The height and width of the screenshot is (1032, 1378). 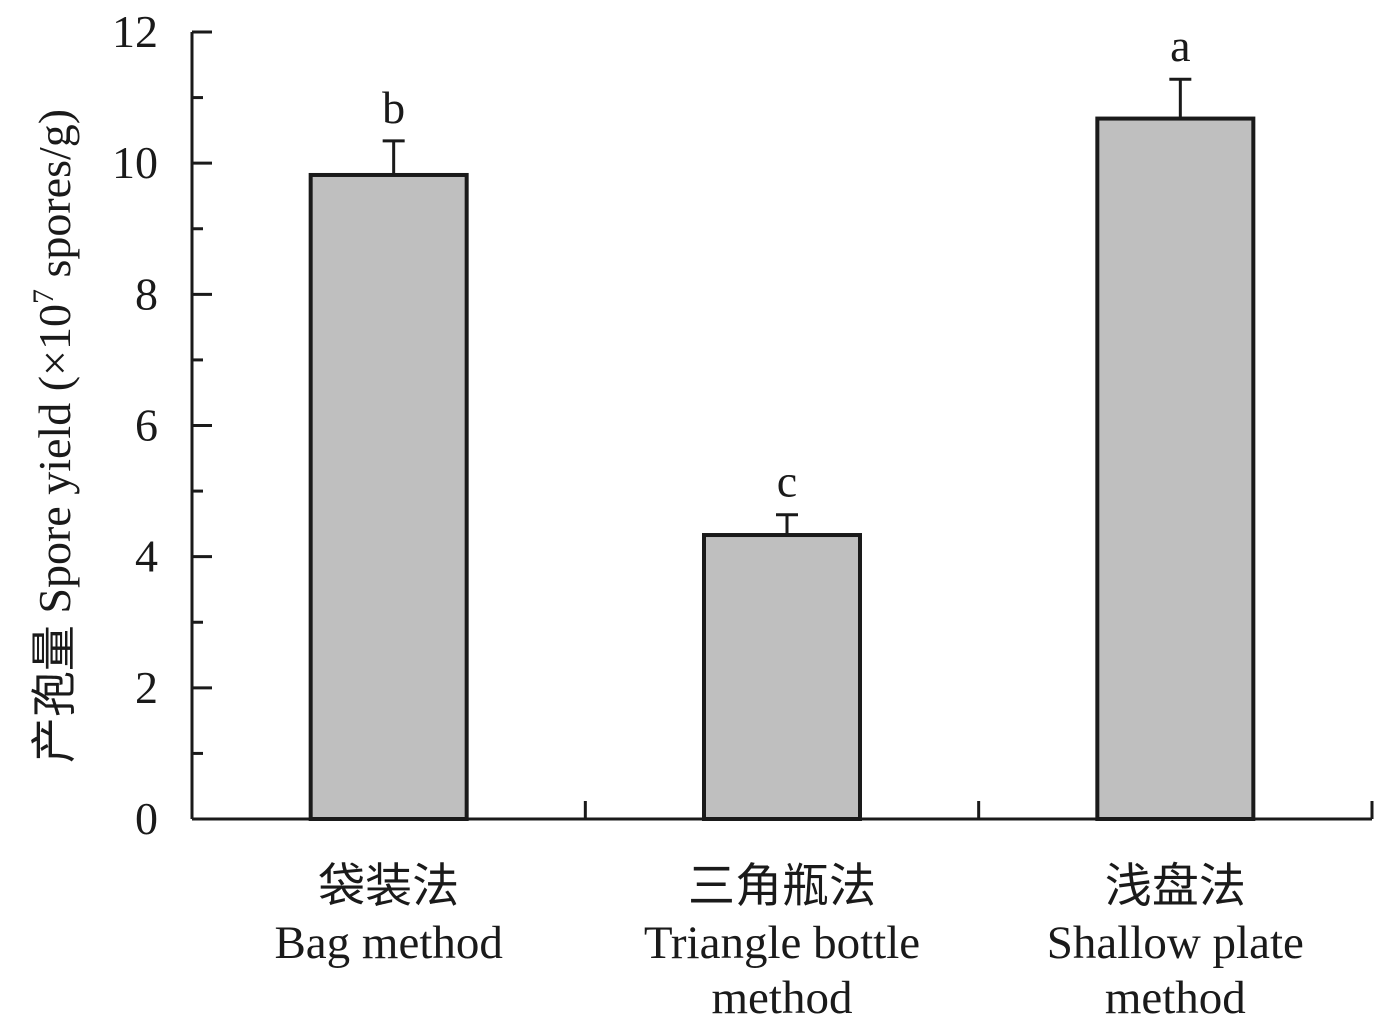 I want to click on y-tick-label: 6, so click(x=146, y=425).